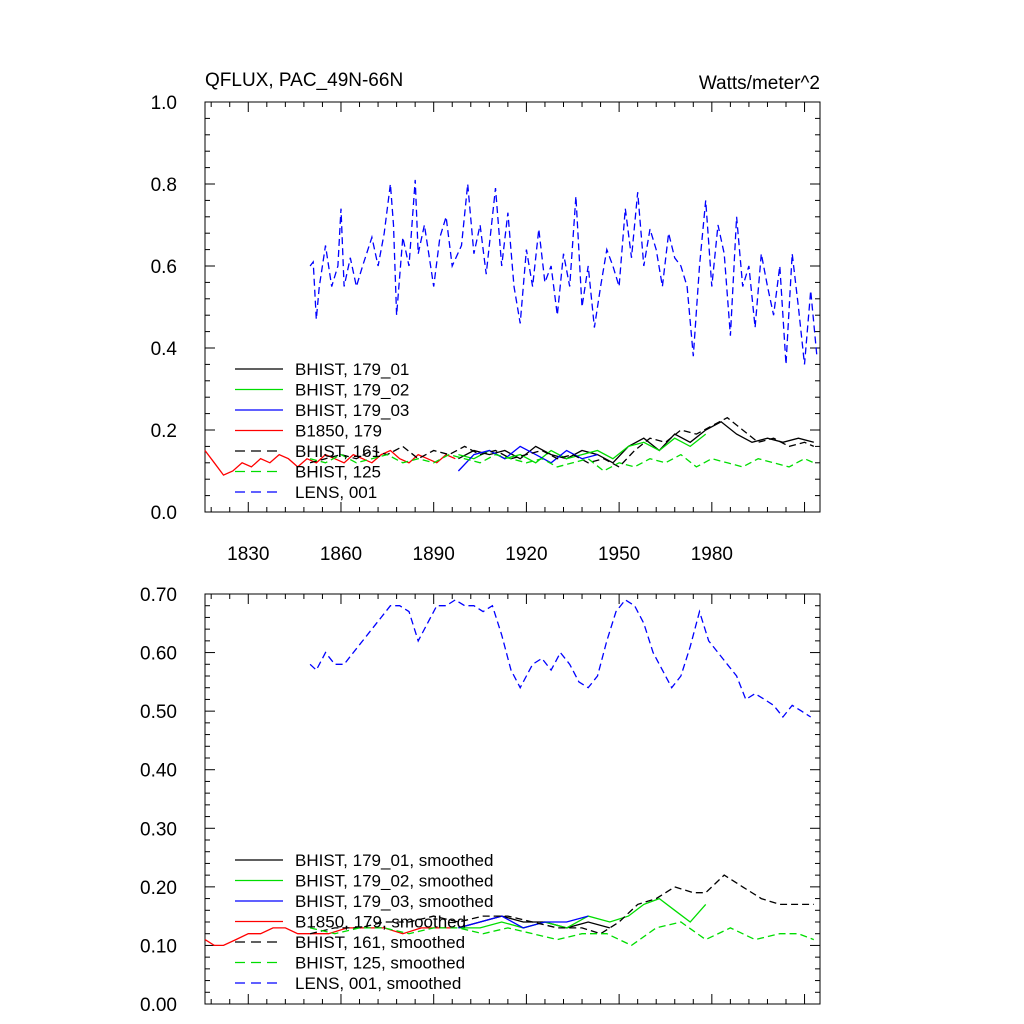 The image size is (1024, 1024). Describe the element at coordinates (164, 513) in the screenshot. I see `top-y-tick-label: 0.0` at that location.